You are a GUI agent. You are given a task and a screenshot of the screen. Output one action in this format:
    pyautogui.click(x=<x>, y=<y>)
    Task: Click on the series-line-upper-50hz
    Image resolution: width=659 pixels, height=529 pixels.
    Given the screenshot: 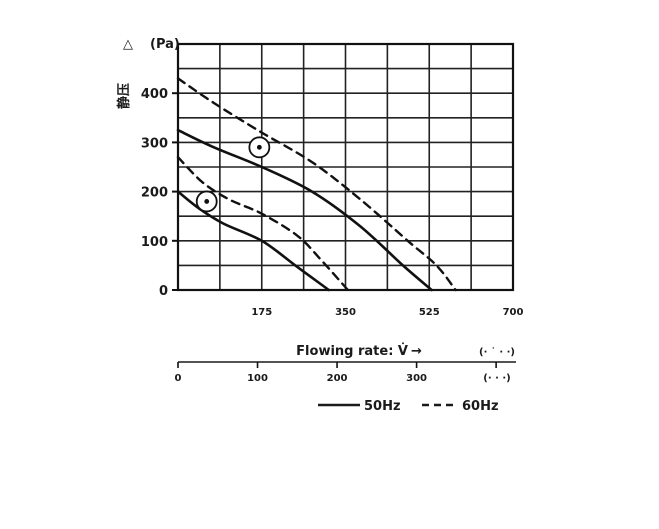 What is the action you would take?
    pyautogui.click(x=304, y=210)
    